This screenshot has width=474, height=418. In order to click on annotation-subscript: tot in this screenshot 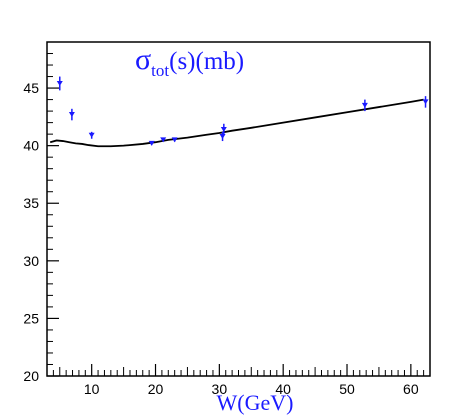, I will do `click(160, 70)`.